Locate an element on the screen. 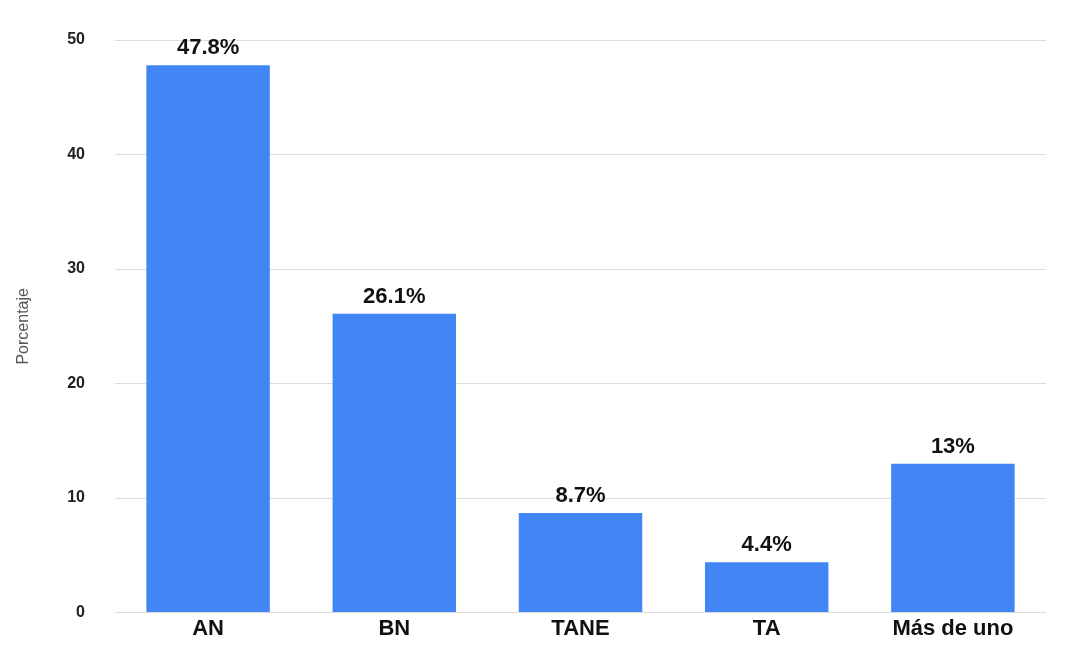 The image size is (1076, 655). y-tick-label: 20 is located at coordinates (76, 382).